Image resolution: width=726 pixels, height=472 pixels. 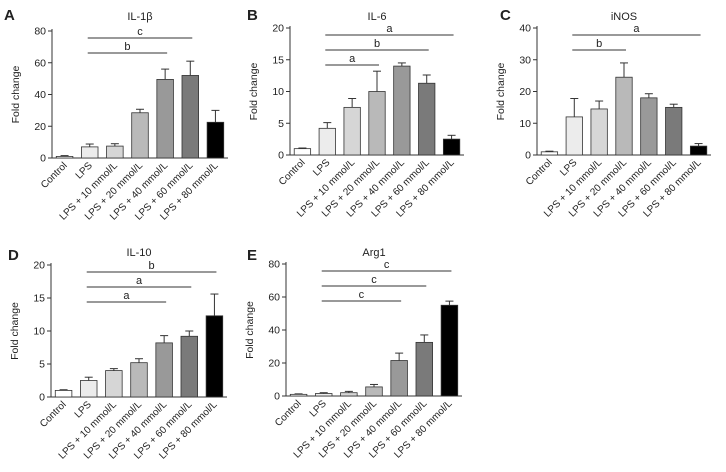 I want to click on y-tick-label: 30, so click(x=525, y=60).